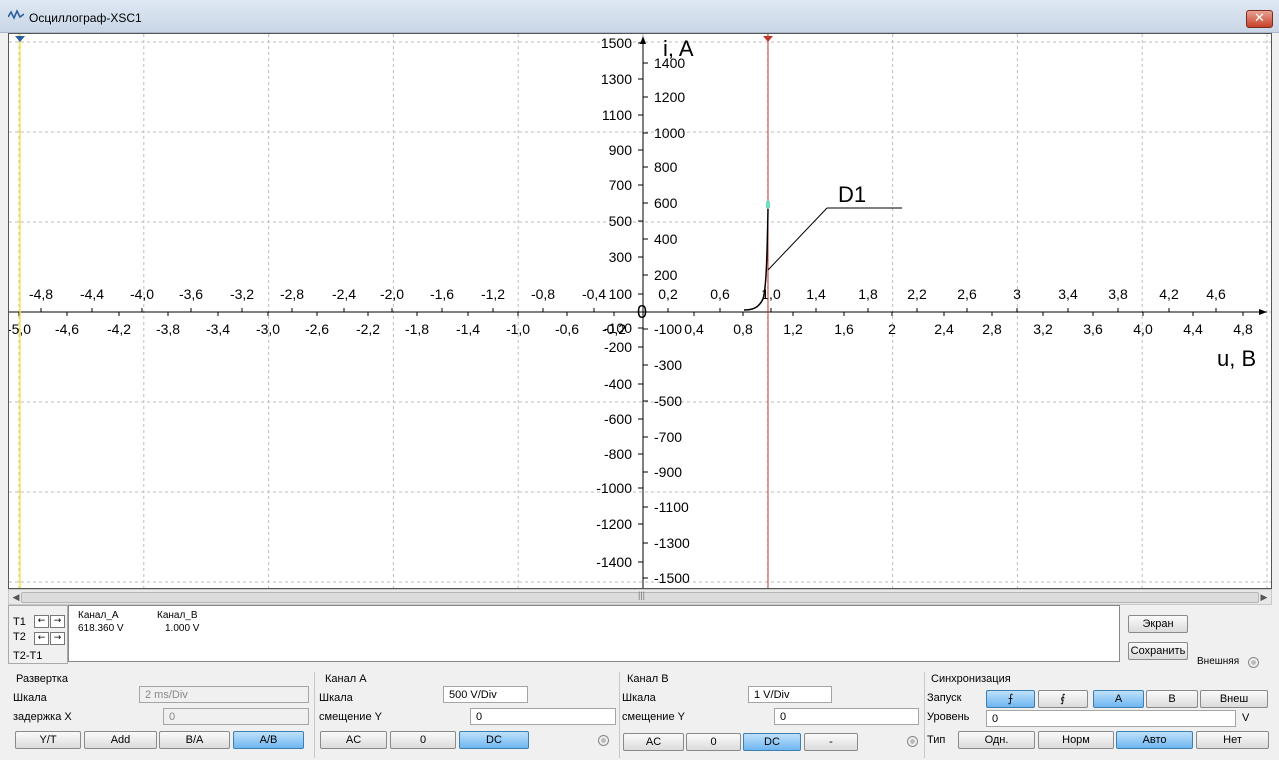 The width and height of the screenshot is (1279, 760). Describe the element at coordinates (668, 329) in the screenshot. I see `y-tick-label-right: -100` at that location.